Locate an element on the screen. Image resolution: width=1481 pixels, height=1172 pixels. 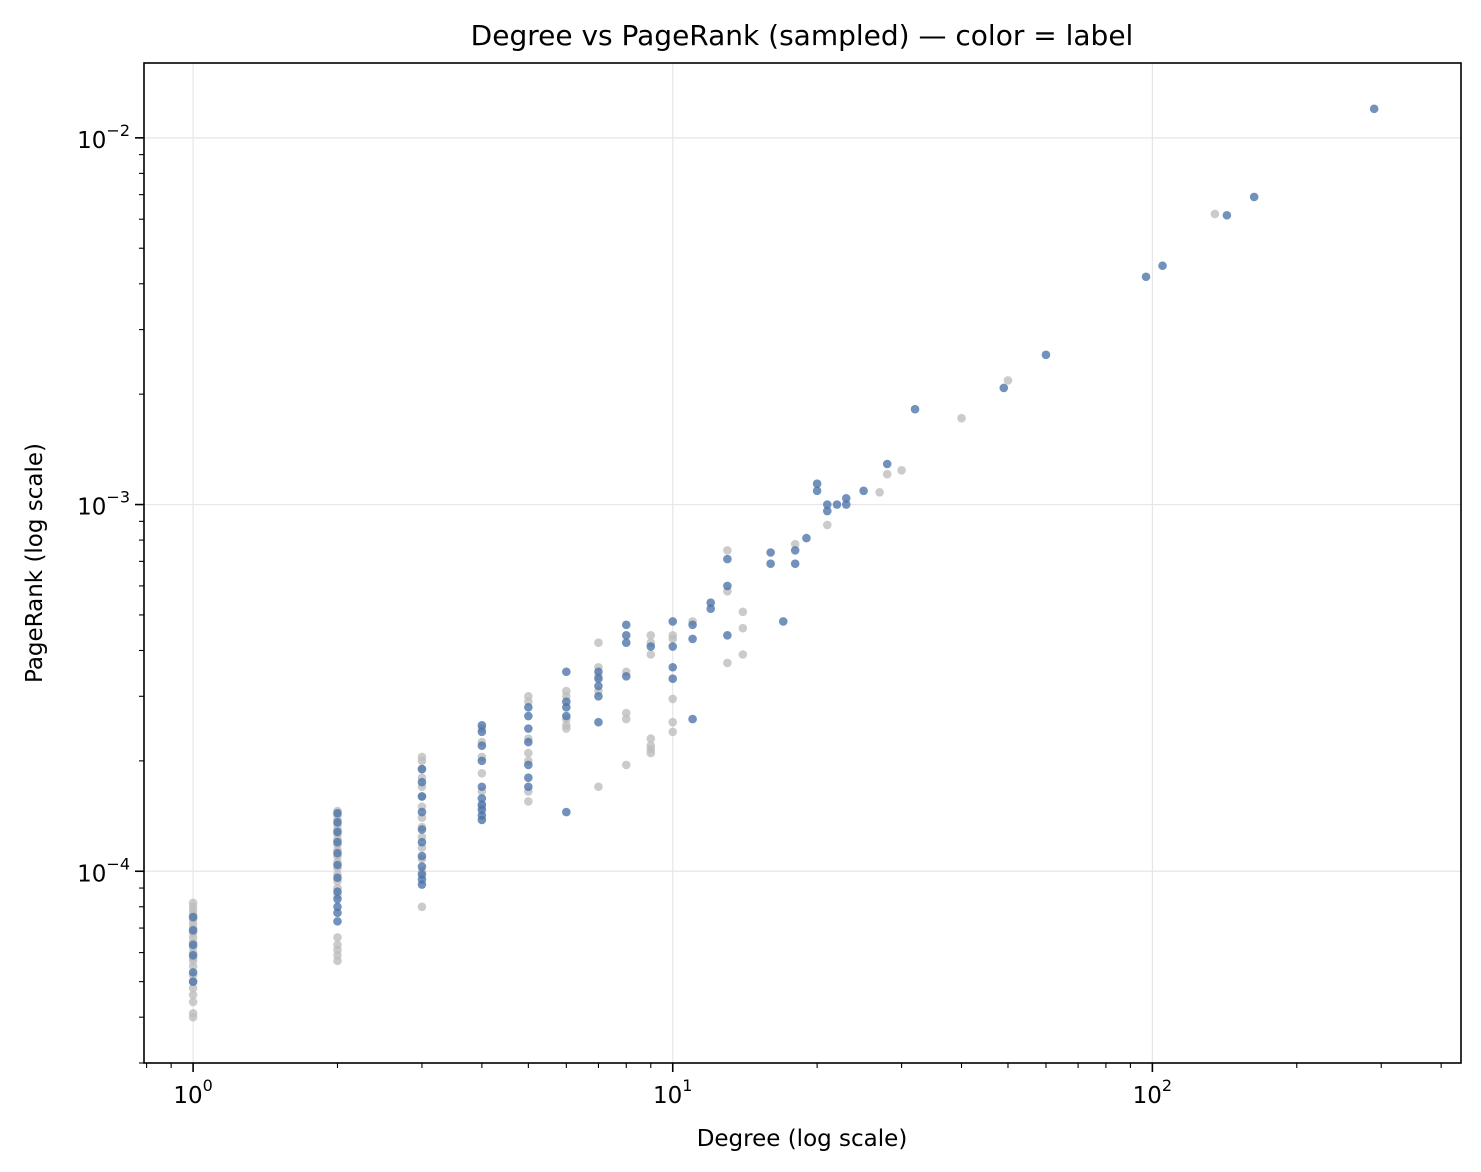
x-tick-label: 10⁰ is located at coordinates (192, 1092).